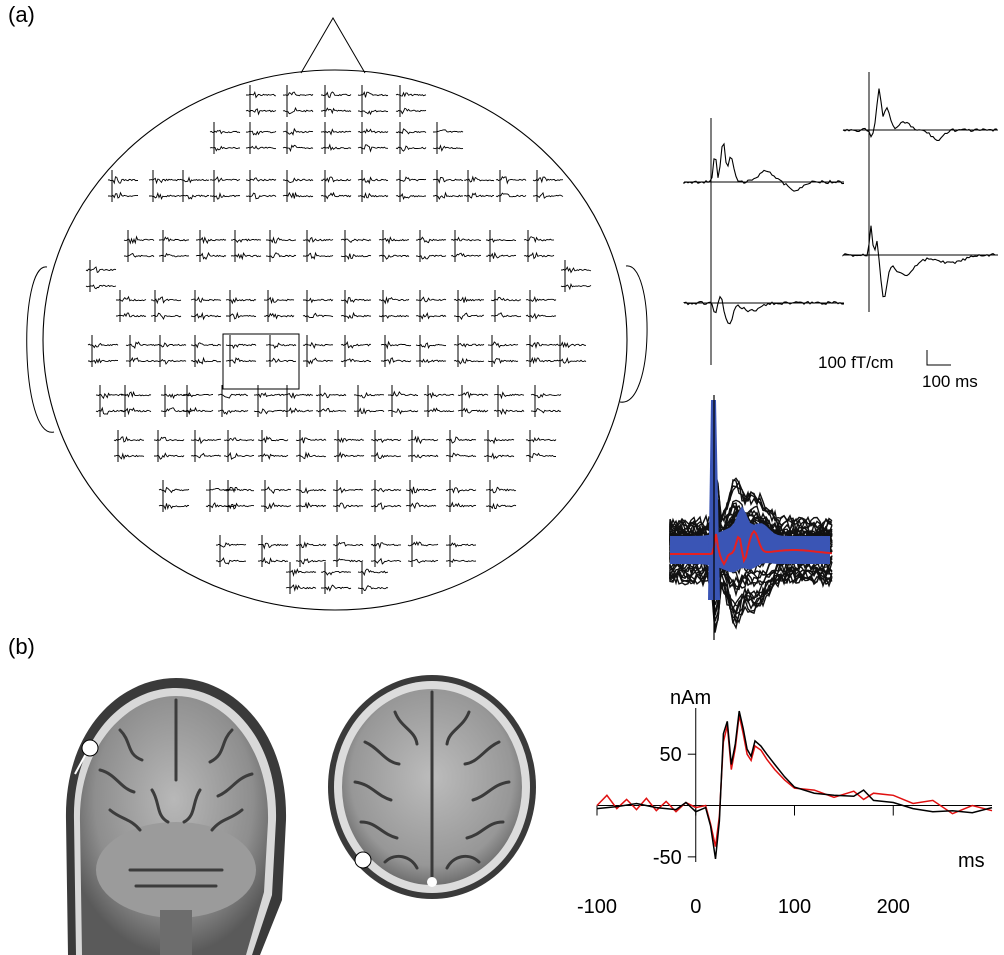  I want to click on x-tick-label: 100, so click(794, 907).